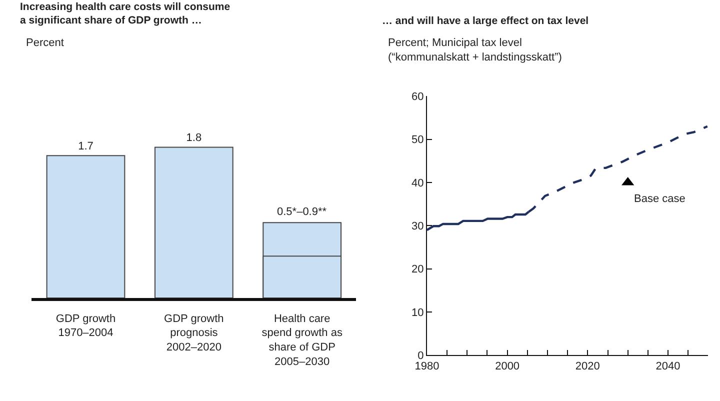  Describe the element at coordinates (194, 138) in the screenshot. I see `data-label: 1.8` at that location.